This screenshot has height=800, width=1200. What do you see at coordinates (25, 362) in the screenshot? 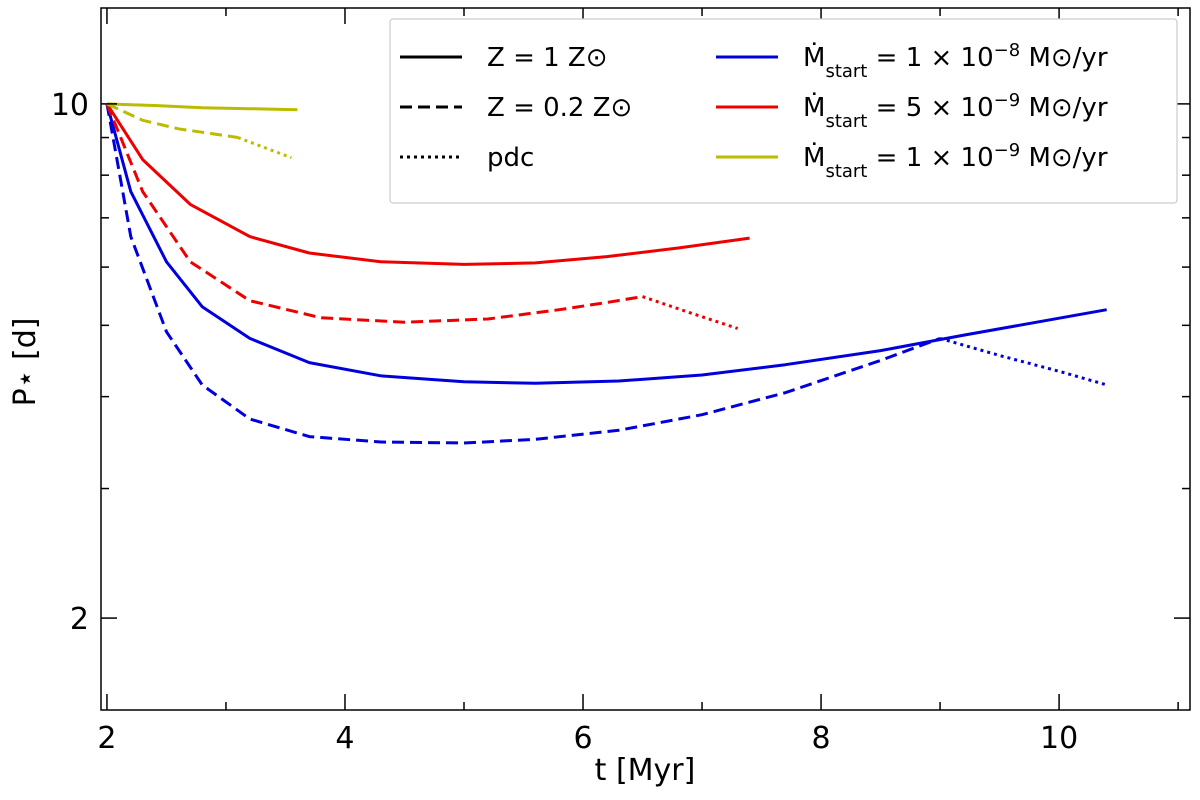
I see `y-axis-label: P⋆ [d]` at bounding box center [25, 362].